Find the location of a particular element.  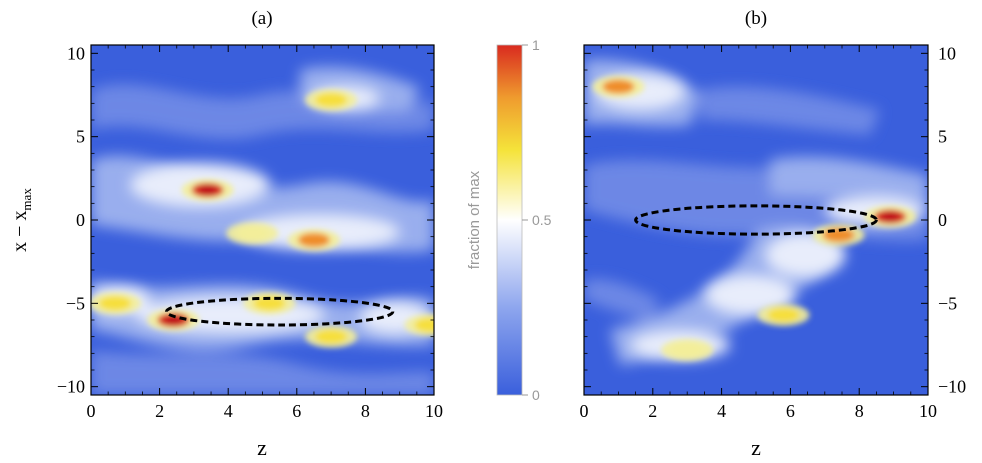

panel-a-dashed-ellipse is located at coordinates (279, 311).